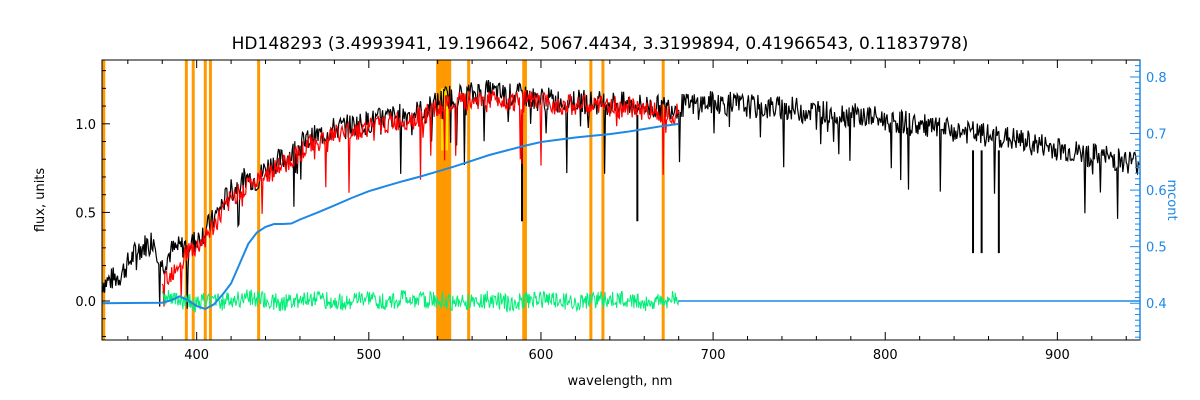 Image resolution: width=1200 pixels, height=400 pixels. Describe the element at coordinates (40, 200) in the screenshot. I see `y-axis-label: flux, units` at that location.